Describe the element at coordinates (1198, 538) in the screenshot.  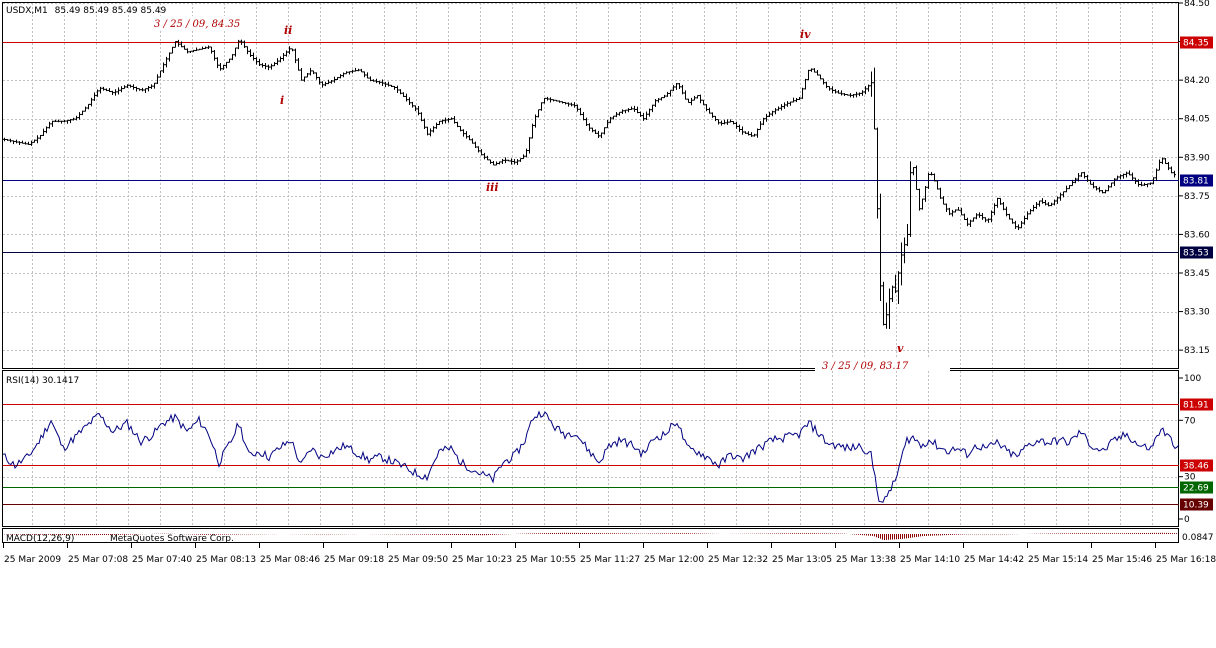
I see `macd-value-label: 0.0847` at that location.